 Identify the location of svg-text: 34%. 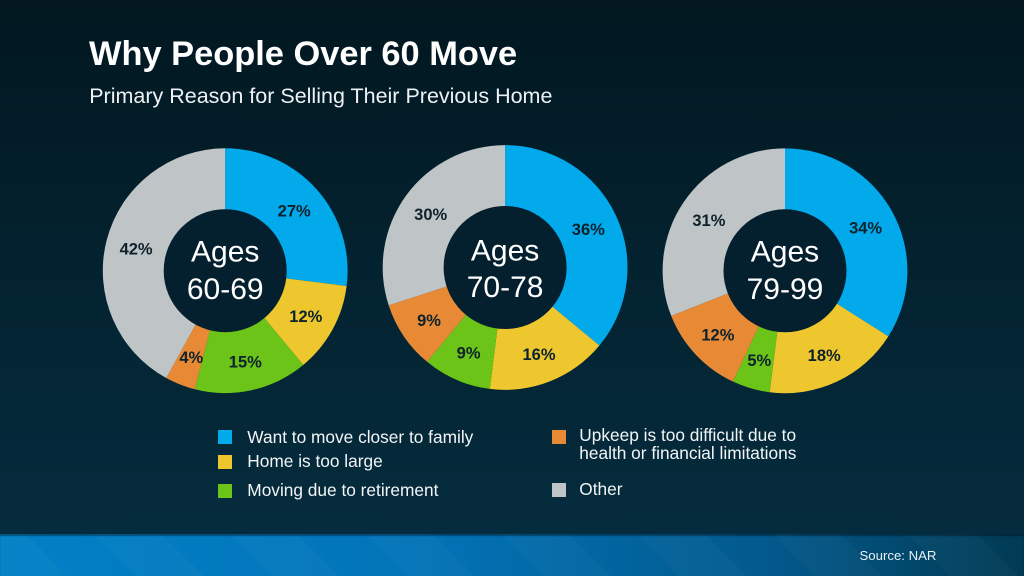
(865, 228).